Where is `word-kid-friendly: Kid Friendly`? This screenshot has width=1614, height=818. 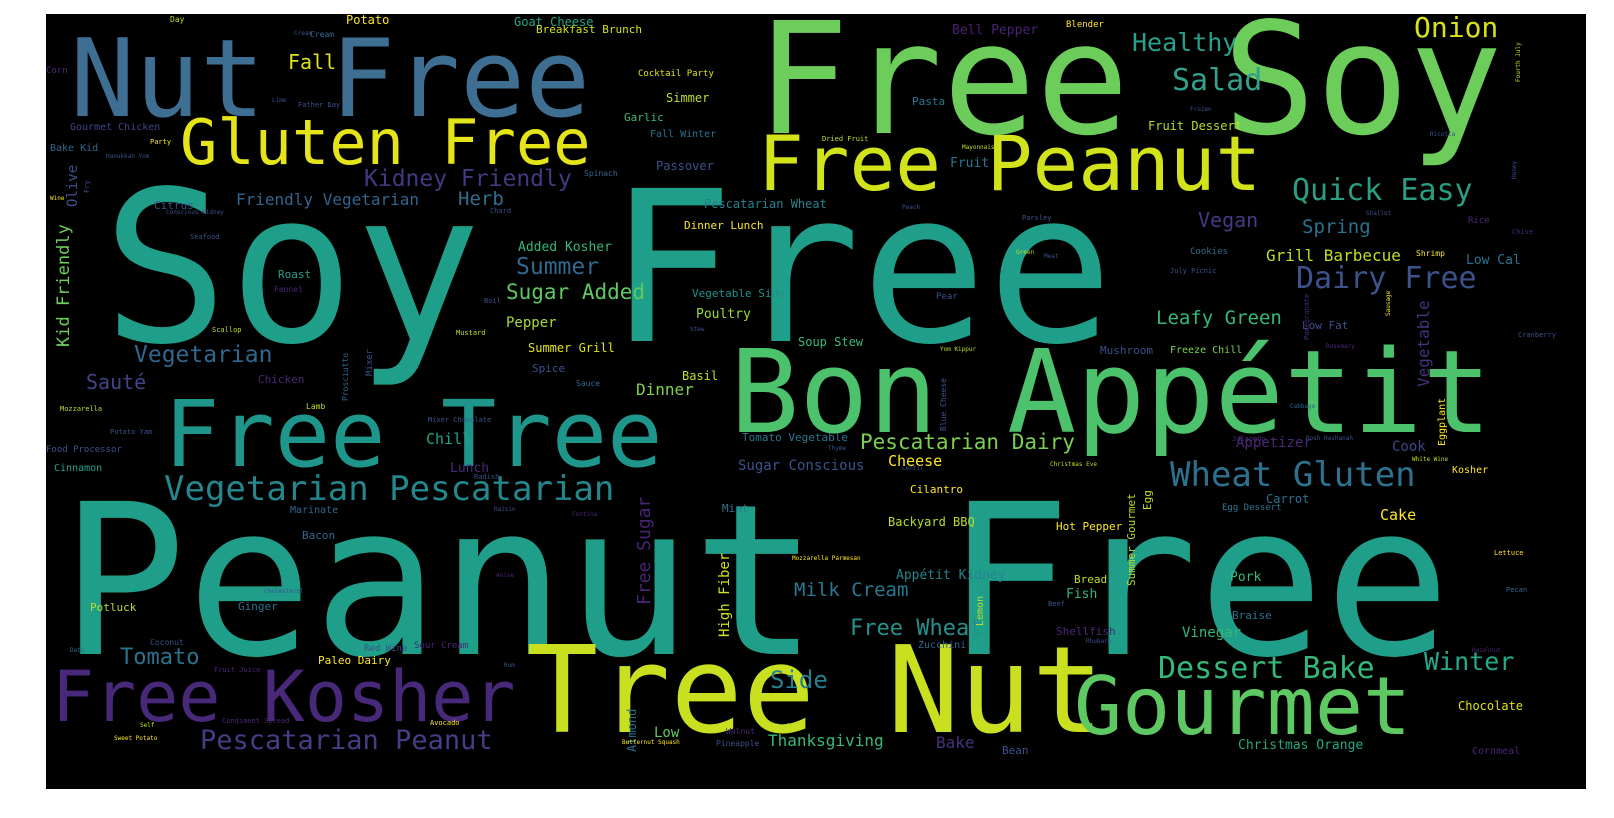
word-kid-friendly: Kid Friendly is located at coordinates (64, 285).